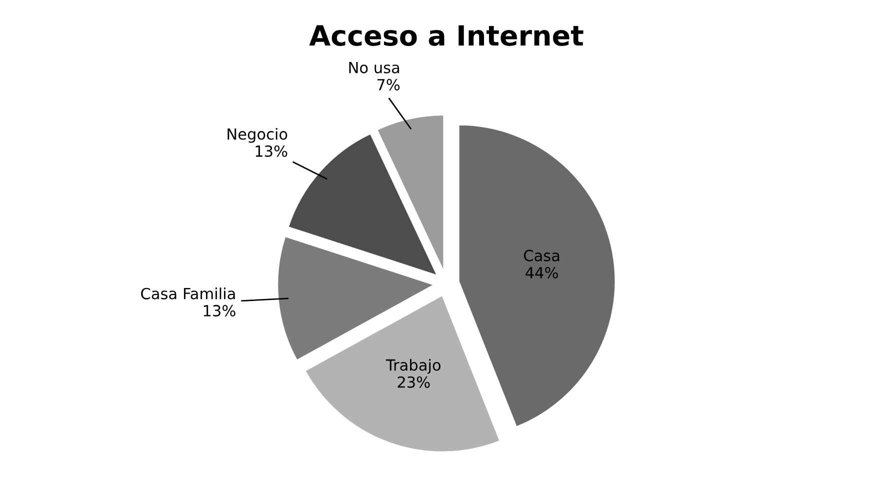 The width and height of the screenshot is (893, 489). What do you see at coordinates (188, 294) in the screenshot?
I see `slice-label: Casa Familia` at bounding box center [188, 294].